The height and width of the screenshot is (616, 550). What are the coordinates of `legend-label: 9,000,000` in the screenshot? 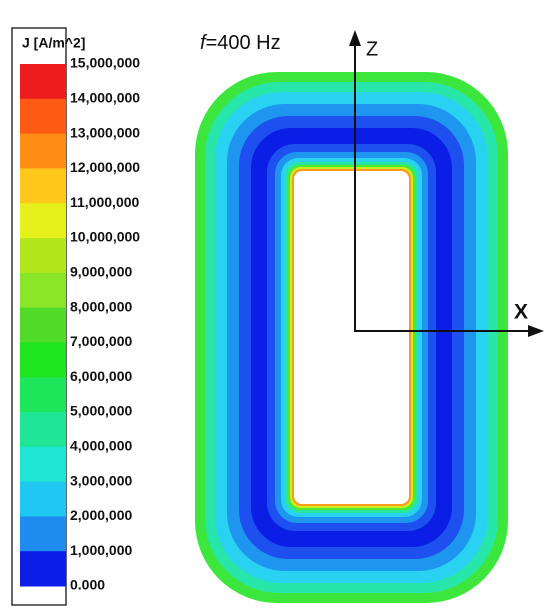 It's located at (101, 272).